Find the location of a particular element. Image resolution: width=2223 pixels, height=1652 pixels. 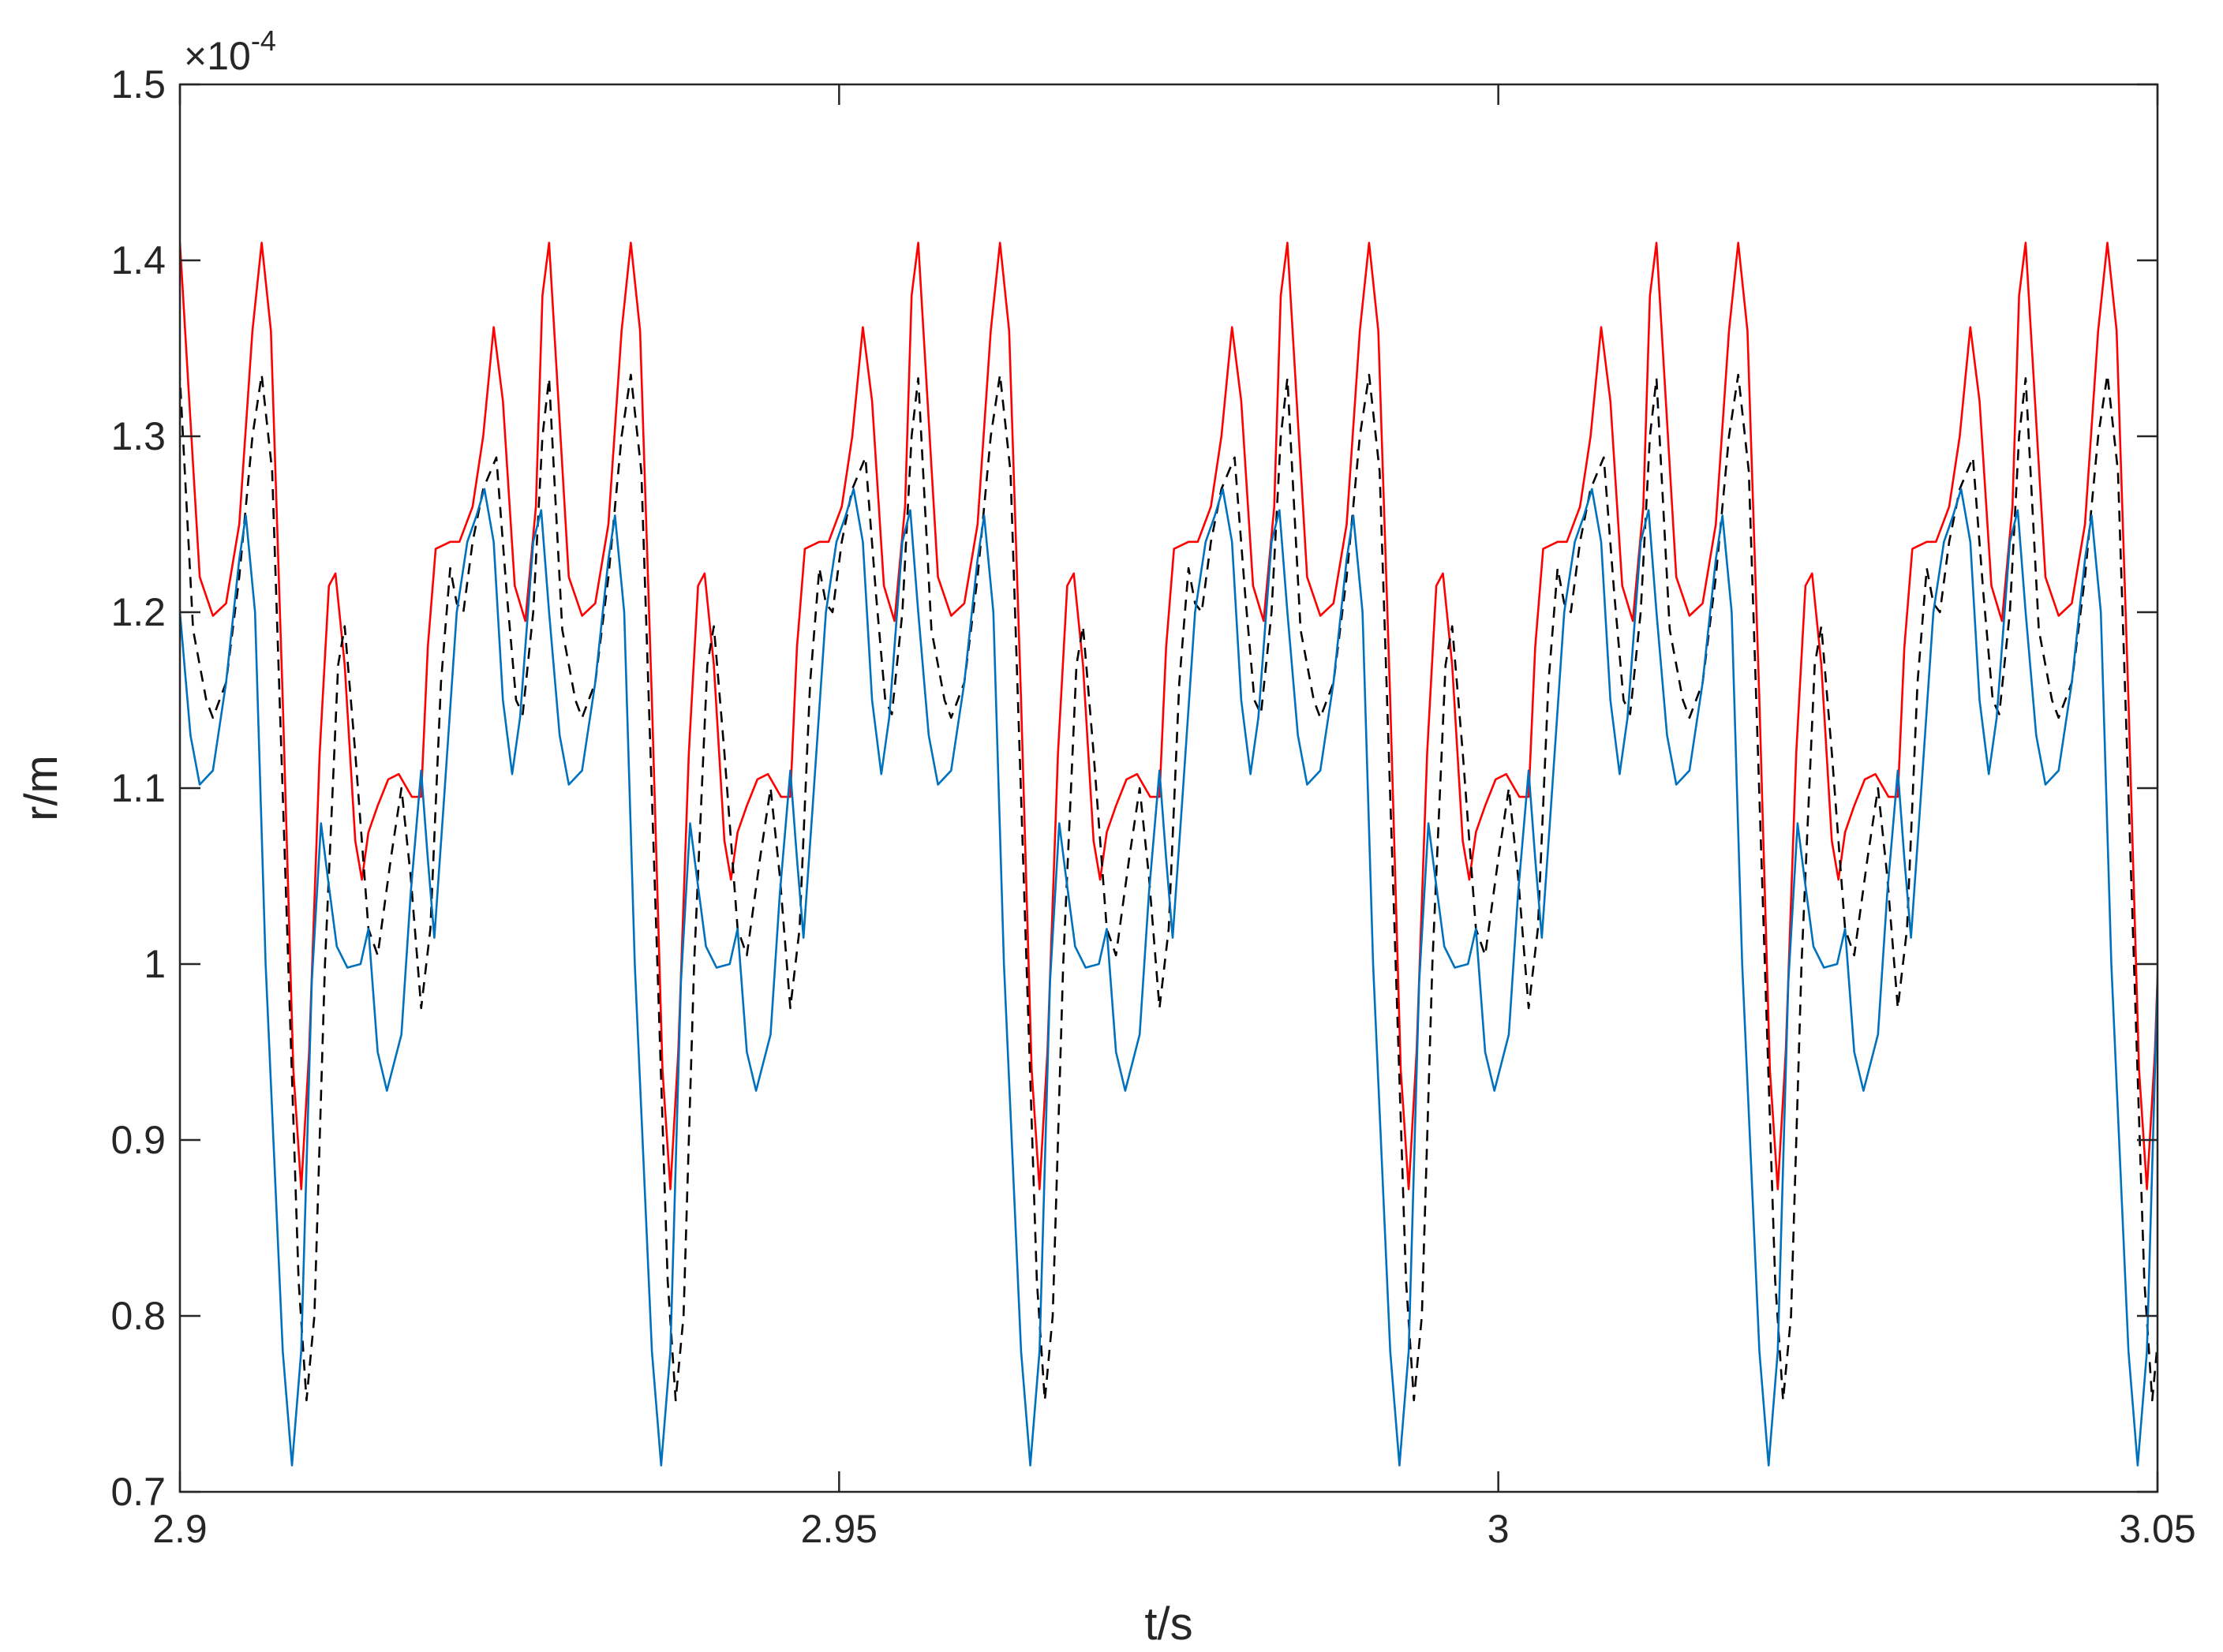

y-exponent-power: -4 is located at coordinates (263, 40).